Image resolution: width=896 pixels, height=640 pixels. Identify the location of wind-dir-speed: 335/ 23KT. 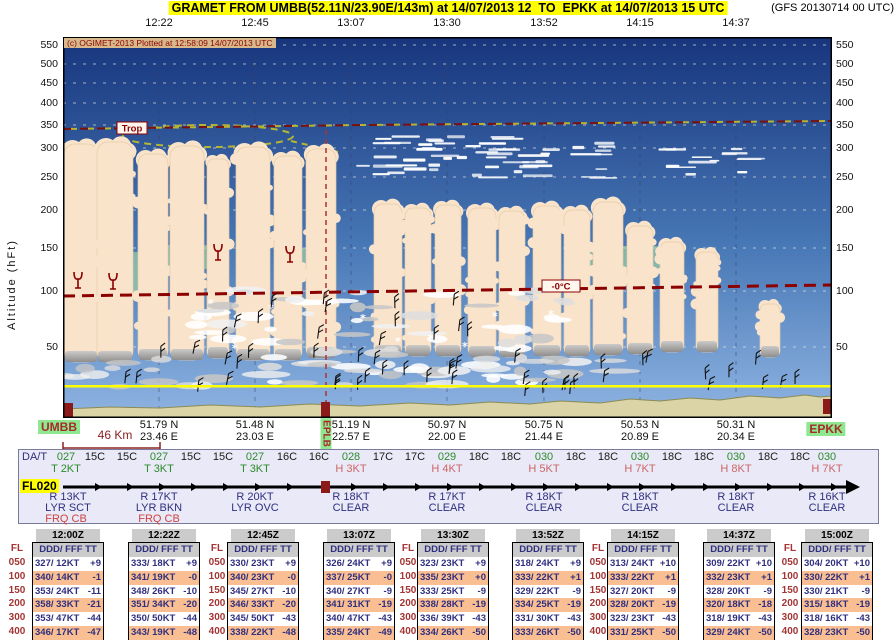
(442, 577).